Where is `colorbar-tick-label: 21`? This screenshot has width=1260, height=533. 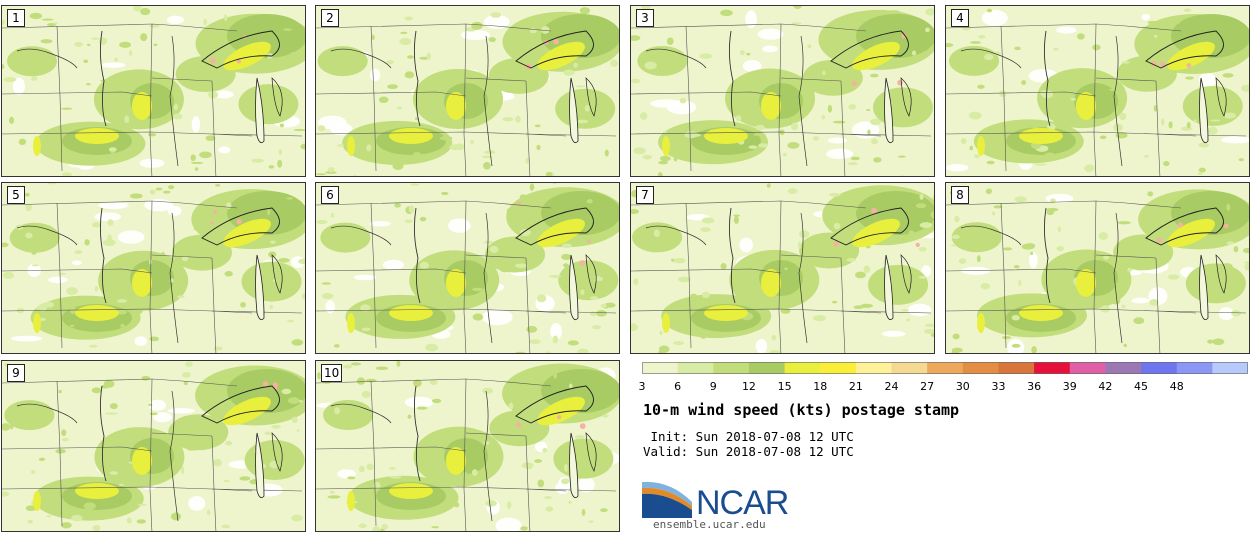
colorbar-tick-label: 21 is located at coordinates (855, 386).